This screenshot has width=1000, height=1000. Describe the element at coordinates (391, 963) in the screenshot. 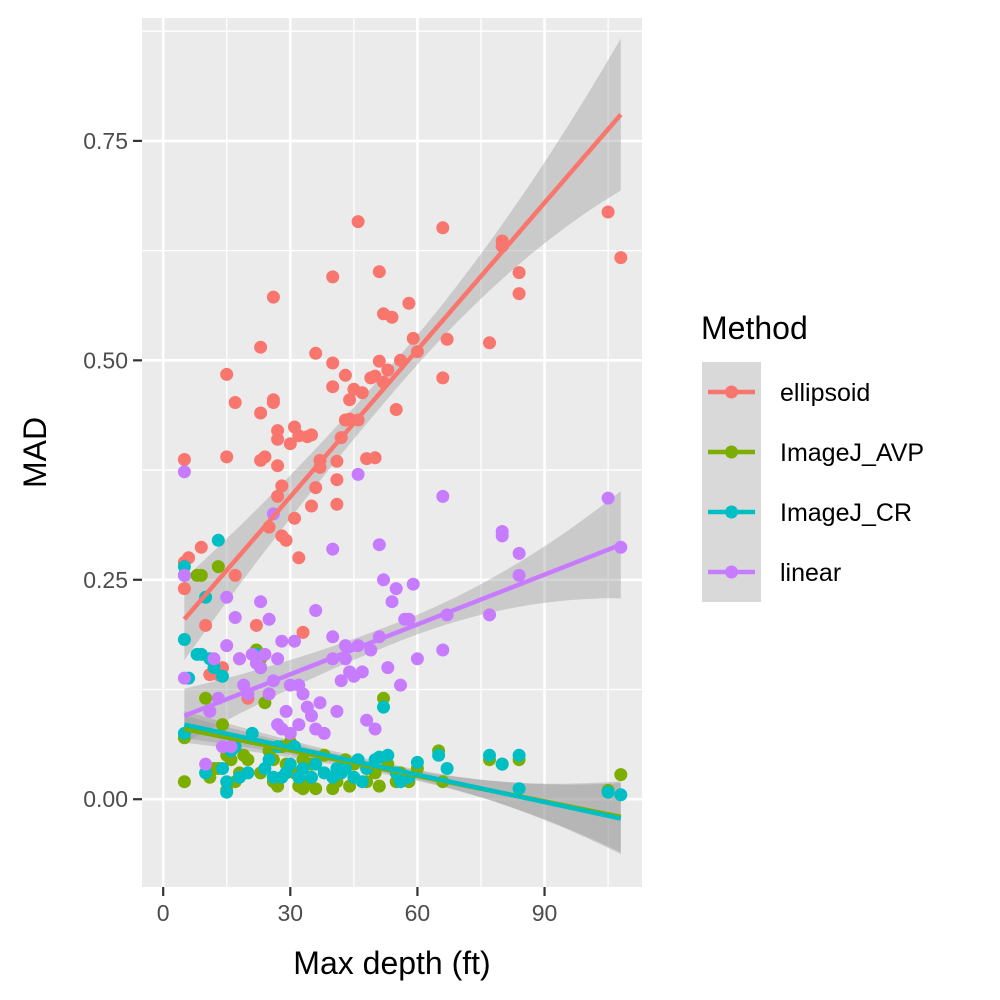

I see `x-axis-title: Max depth (ft)` at that location.